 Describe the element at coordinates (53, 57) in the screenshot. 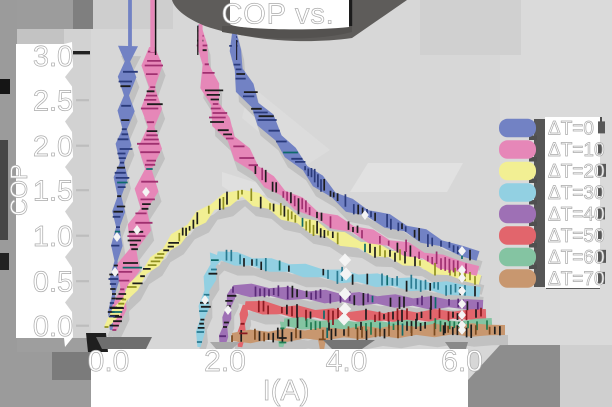

I see `svg-text: 3.0` at that location.